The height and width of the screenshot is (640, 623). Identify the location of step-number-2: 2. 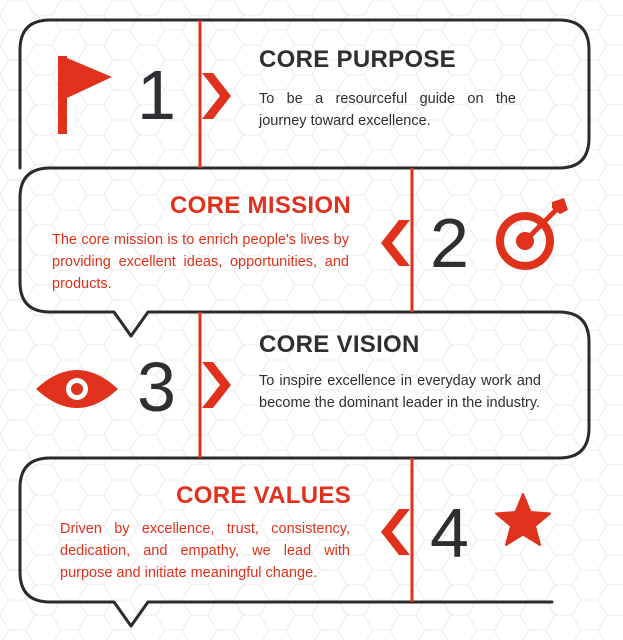
(449, 243).